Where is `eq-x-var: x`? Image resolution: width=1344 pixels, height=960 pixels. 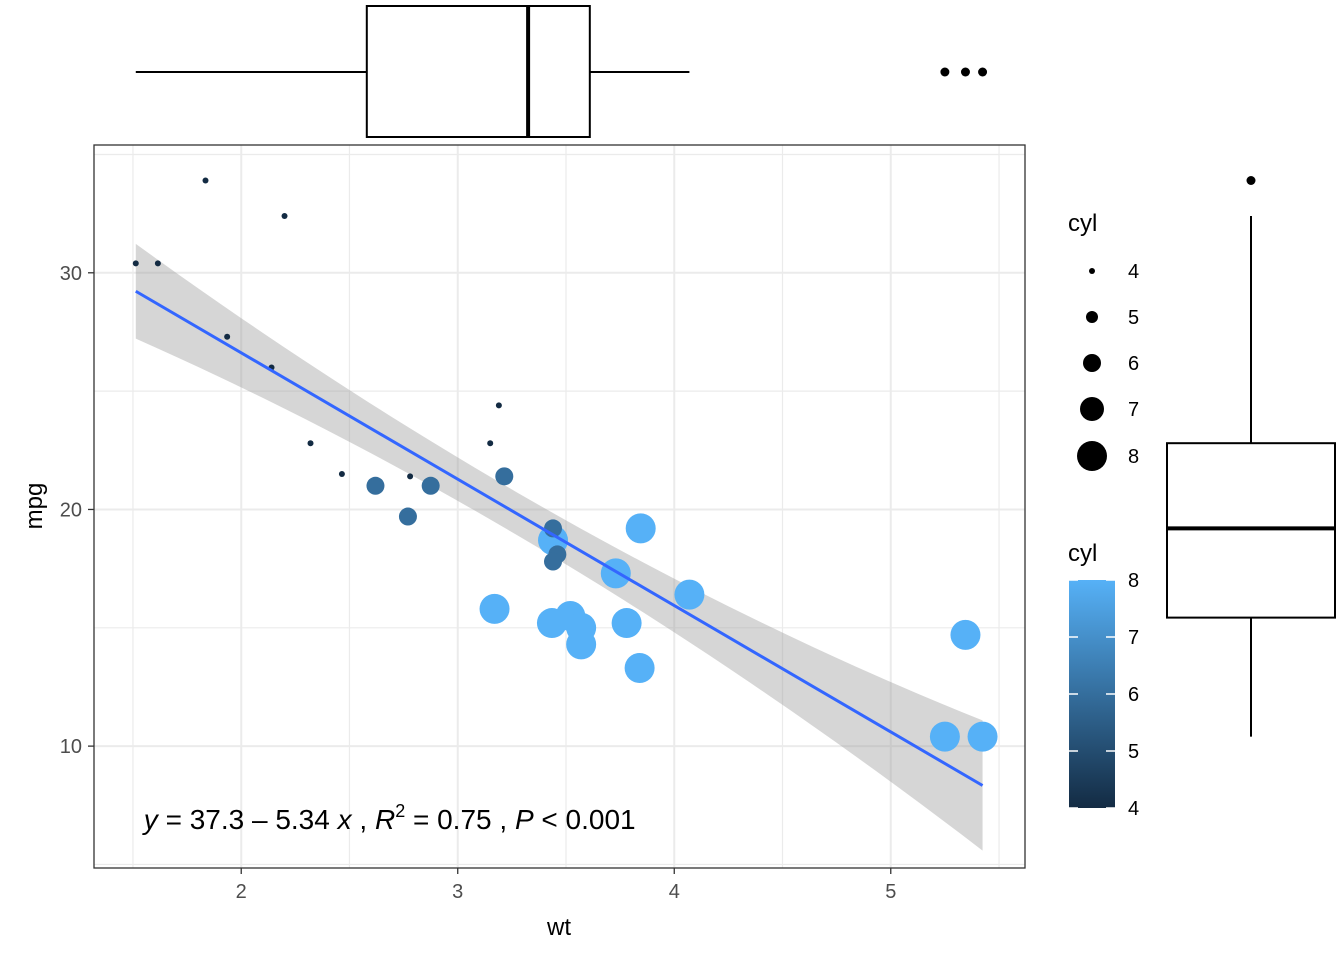
eq-x-var: x is located at coordinates (344, 819).